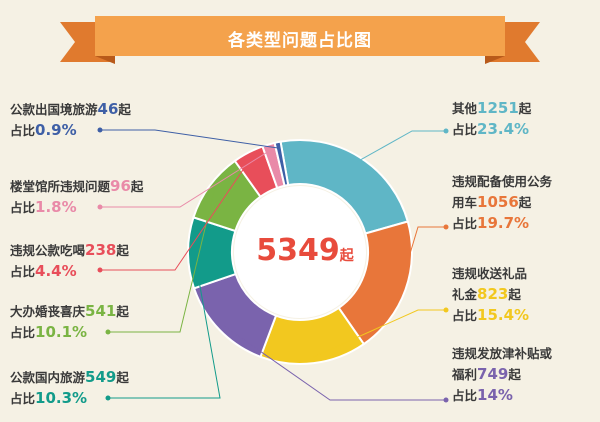 The height and width of the screenshot is (422, 600). Describe the element at coordinates (56, 130) in the screenshot. I see `slice-percent: 0.9%` at that location.